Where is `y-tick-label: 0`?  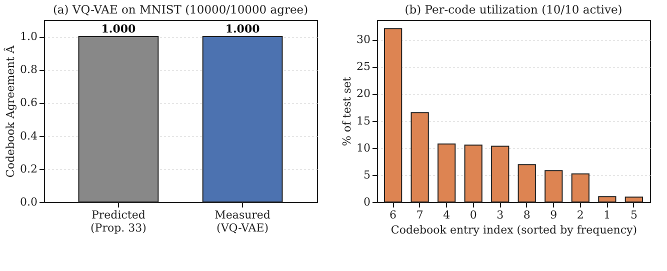 y-tick-label: 0 is located at coordinates (367, 202).